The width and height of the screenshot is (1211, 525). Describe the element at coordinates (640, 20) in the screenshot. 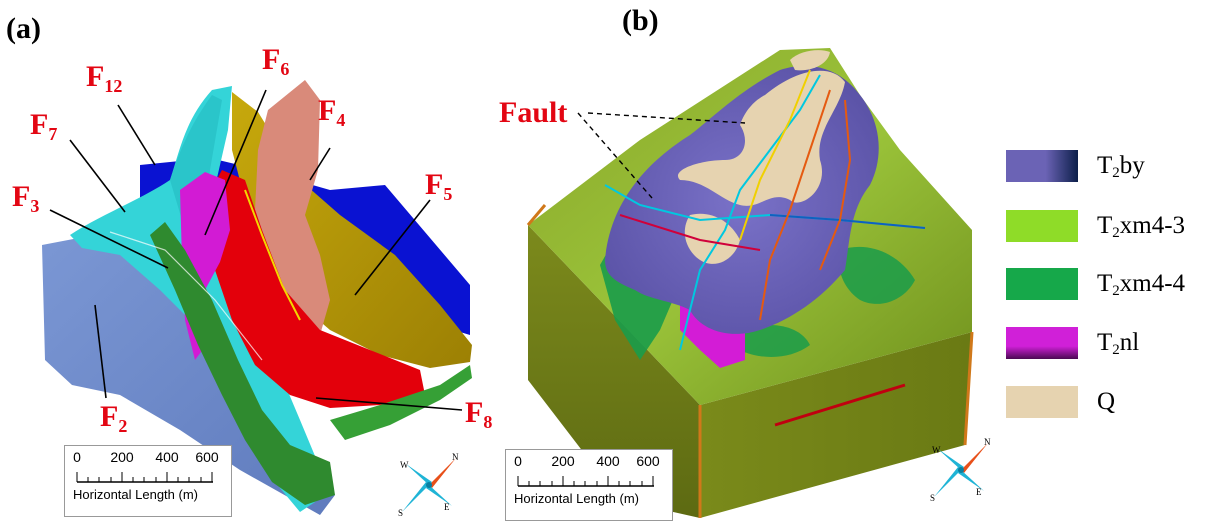

I see `panel-b-label: (b)` at that location.